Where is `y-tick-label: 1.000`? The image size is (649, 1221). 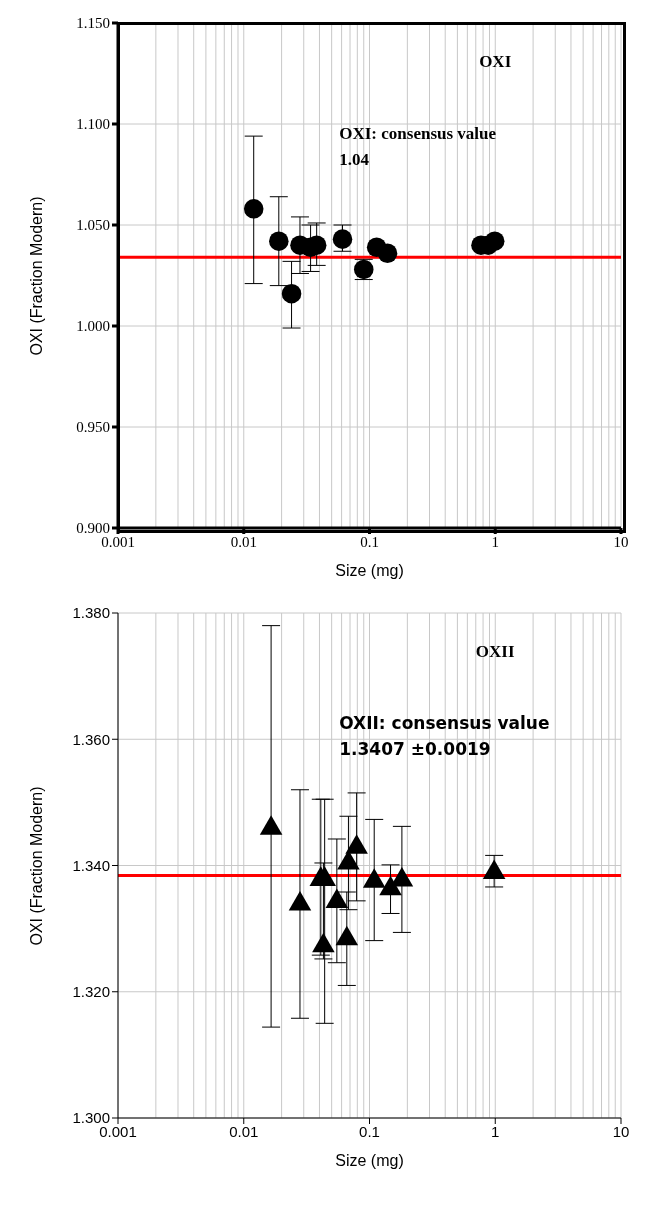
y-tick-label: 1.000 is located at coordinates (93, 326).